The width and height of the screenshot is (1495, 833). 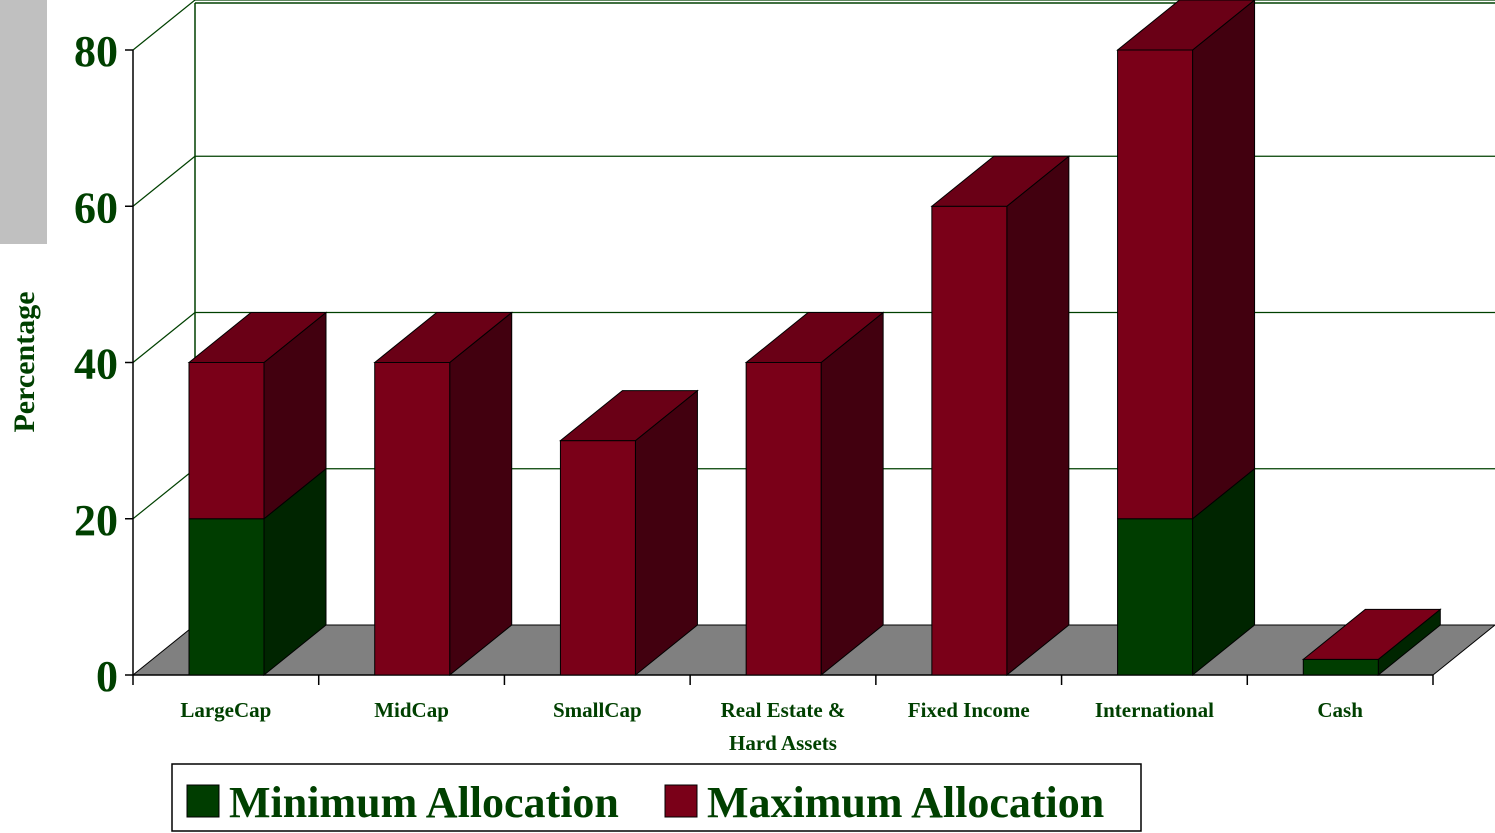 I want to click on legend-label-maximum: Maximum Allocation, so click(x=905, y=802).